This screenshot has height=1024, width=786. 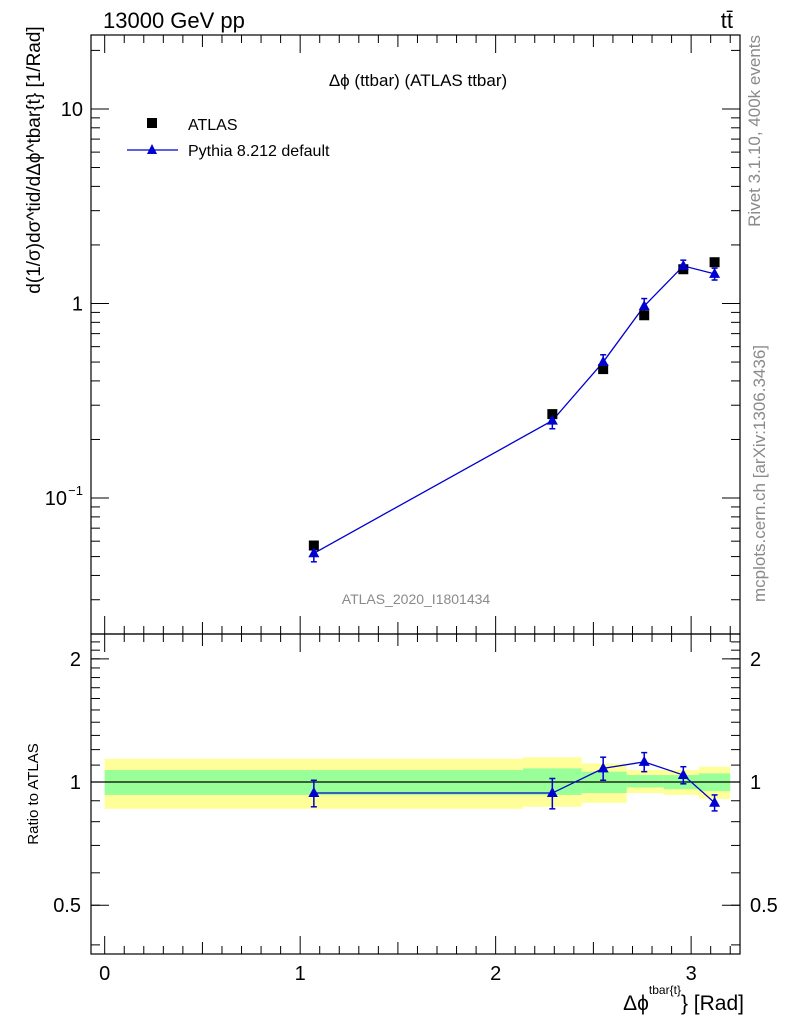 I want to click on pythia-line, so click(x=514, y=409).